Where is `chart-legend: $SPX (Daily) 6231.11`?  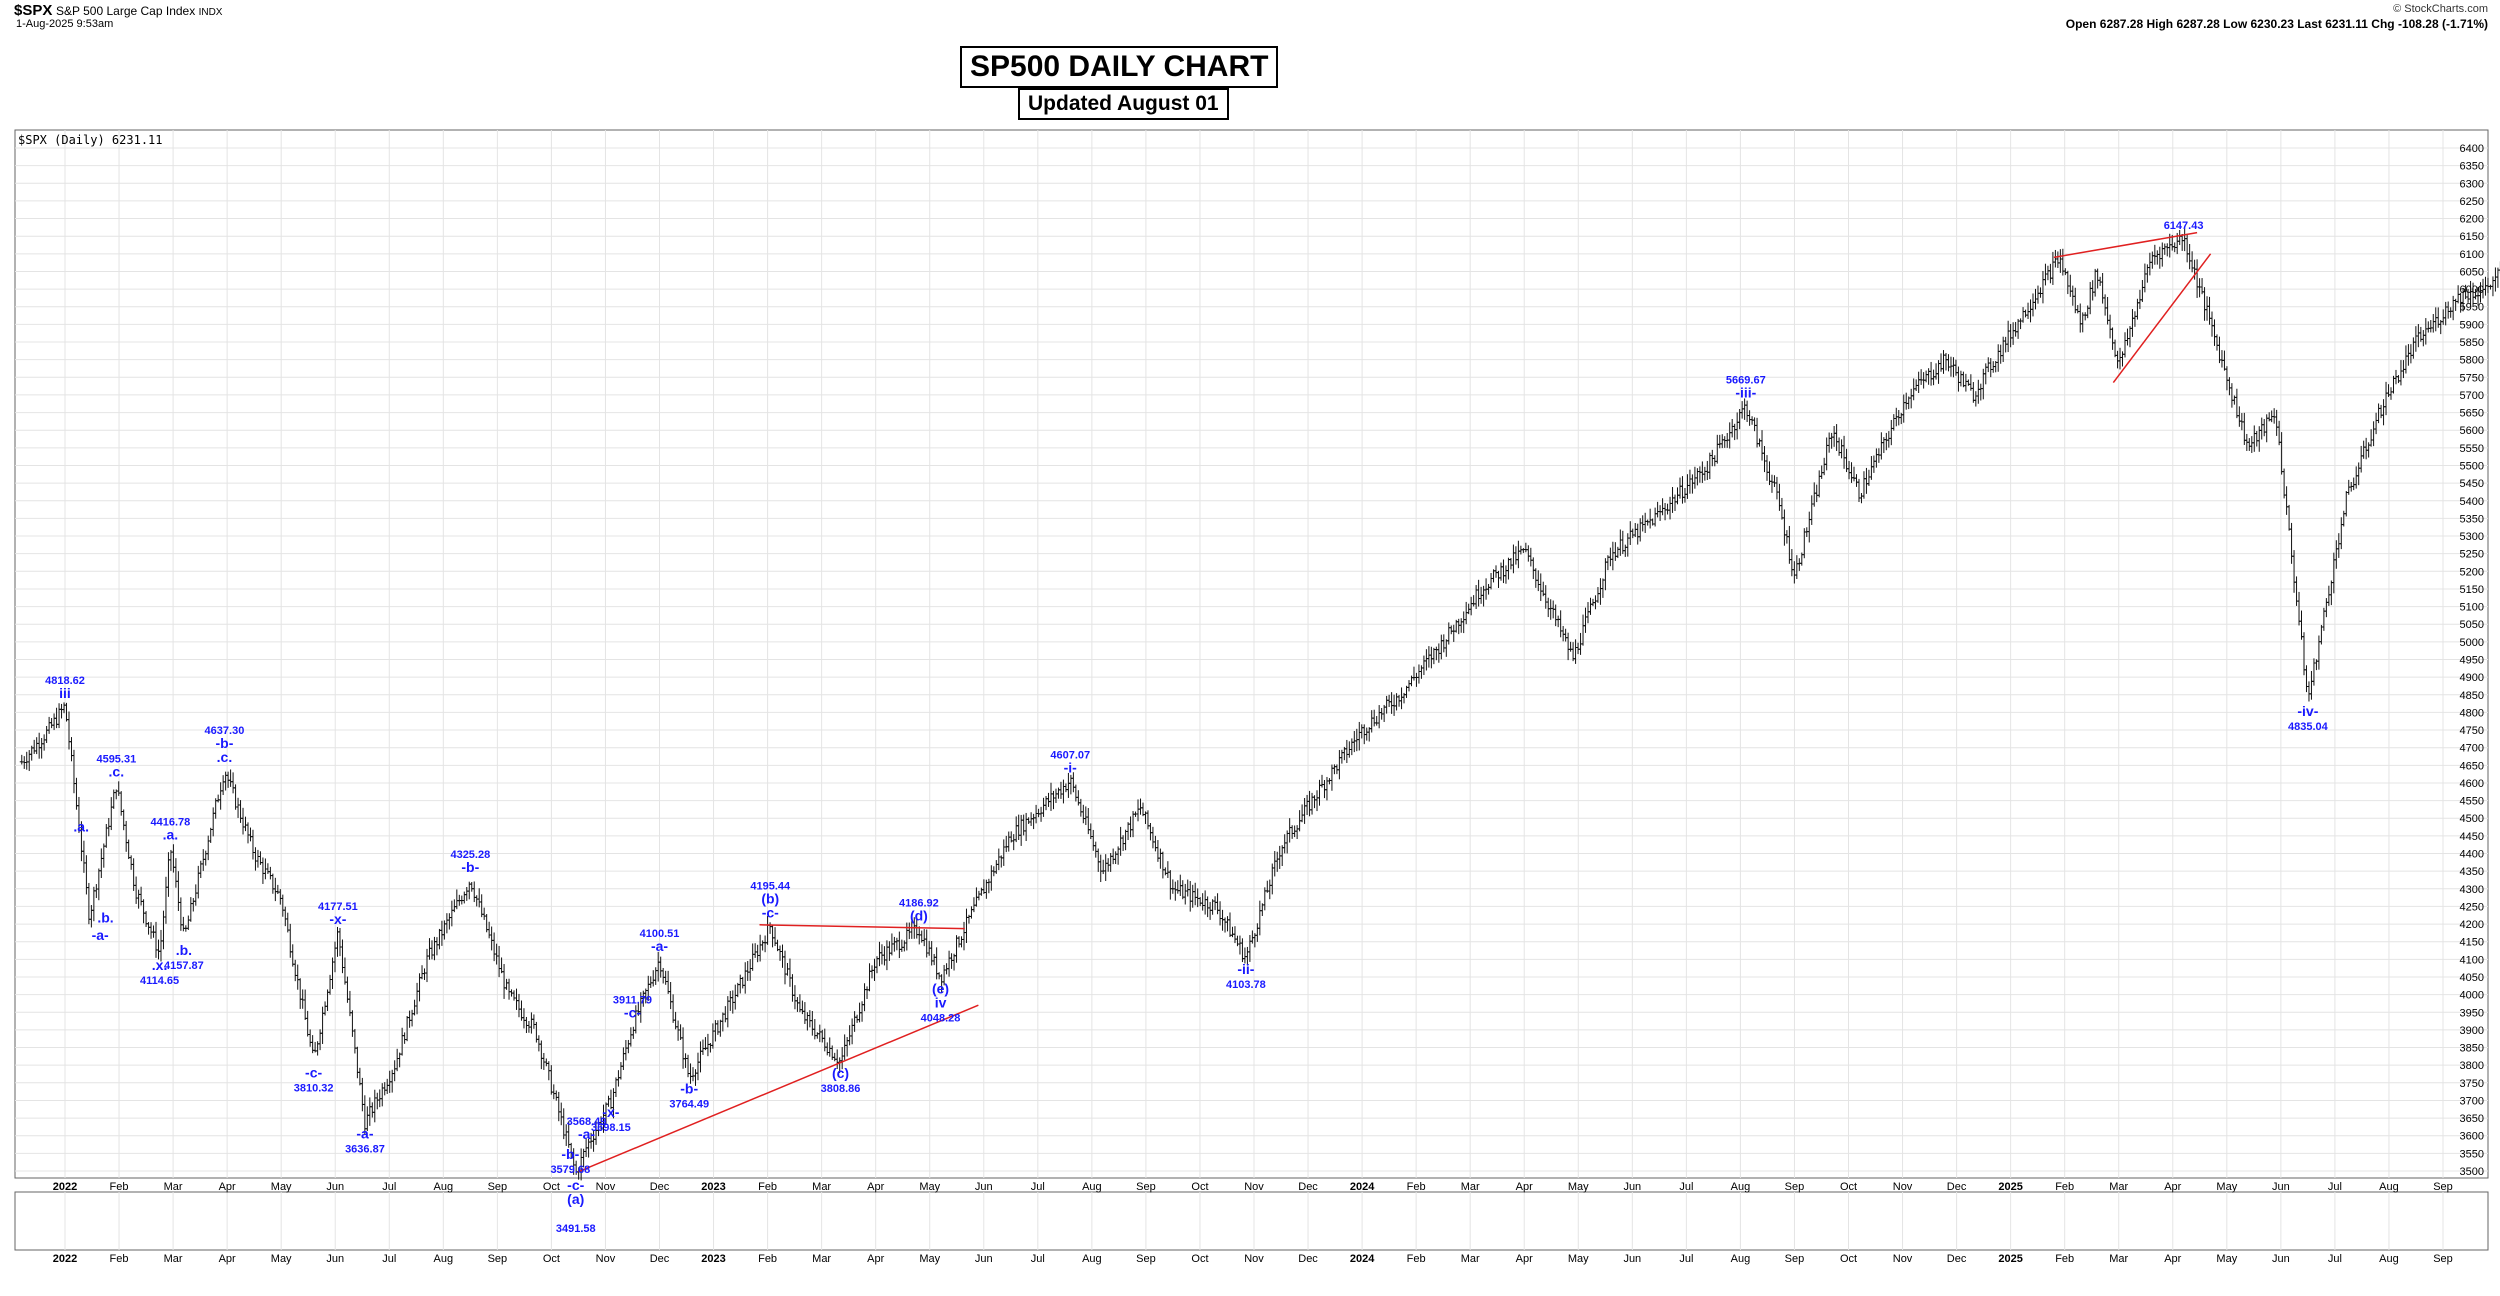
chart-legend: $SPX (Daily) 6231.11 is located at coordinates (90, 140).